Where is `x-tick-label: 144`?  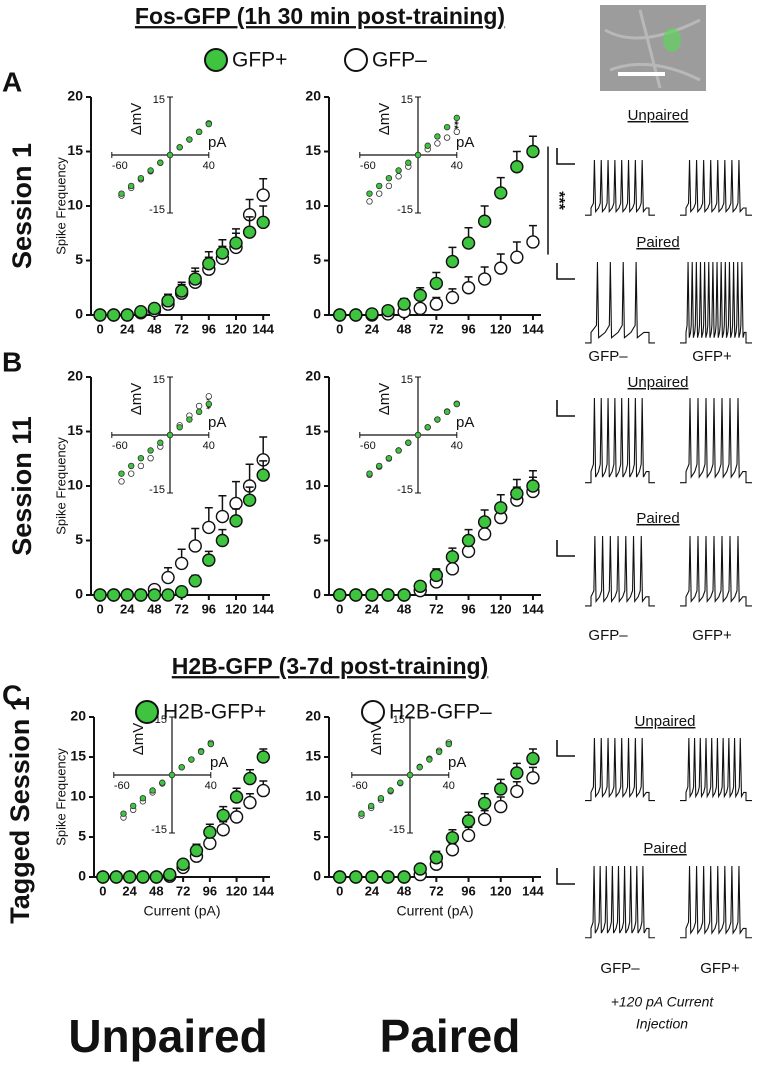 x-tick-label: 144 is located at coordinates (263, 608).